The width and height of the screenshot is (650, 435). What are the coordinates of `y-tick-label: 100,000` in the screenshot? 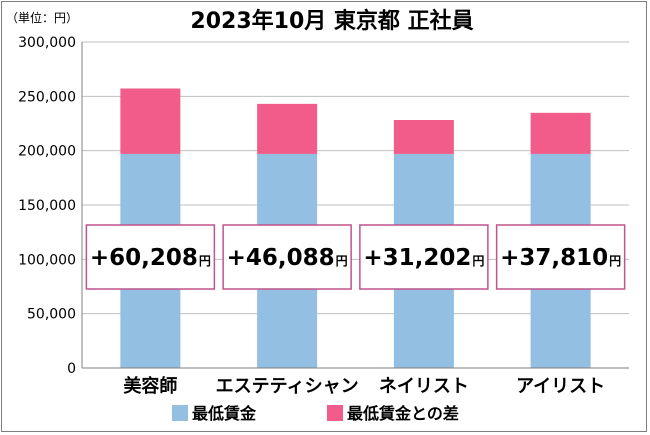 It's located at (47, 260).